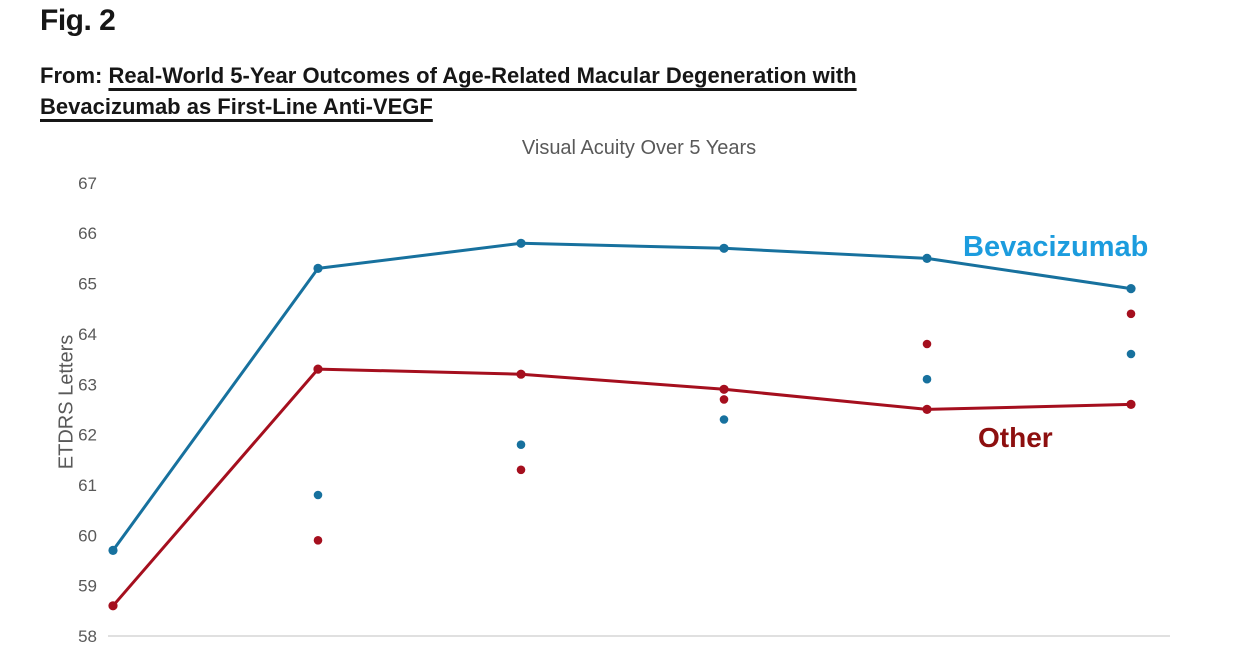  Describe the element at coordinates (87, 485) in the screenshot. I see `y-tick-label-61: 61` at that location.